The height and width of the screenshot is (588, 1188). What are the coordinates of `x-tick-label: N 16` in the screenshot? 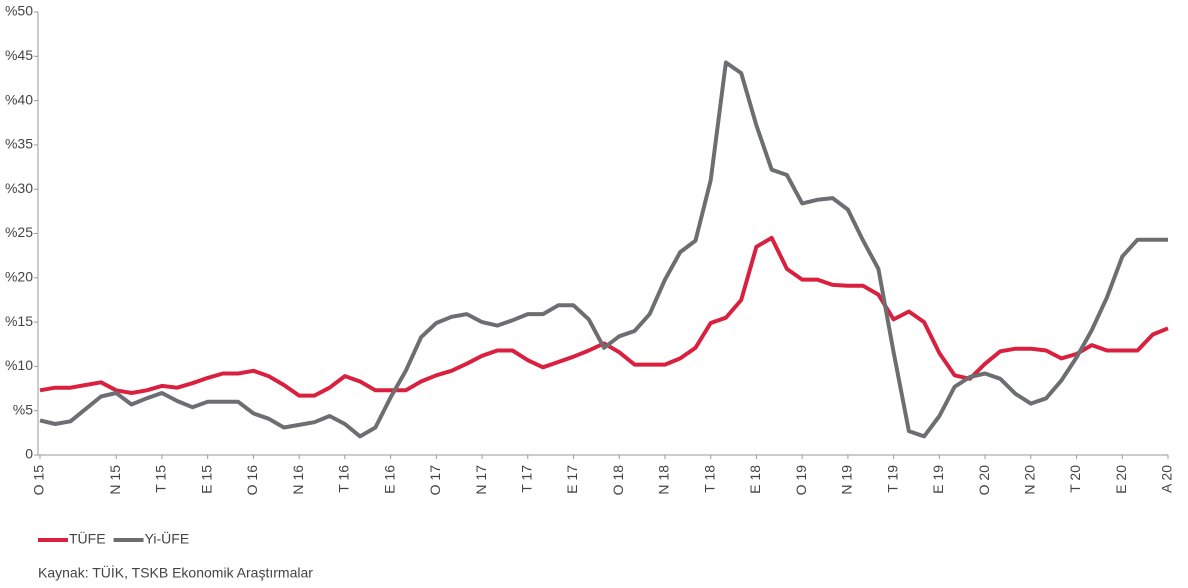 It's located at (298, 480).